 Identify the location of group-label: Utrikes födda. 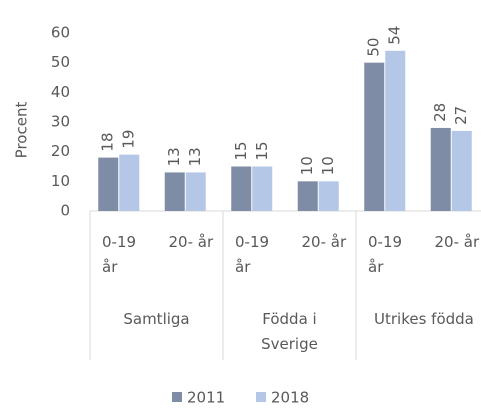
(424, 319).